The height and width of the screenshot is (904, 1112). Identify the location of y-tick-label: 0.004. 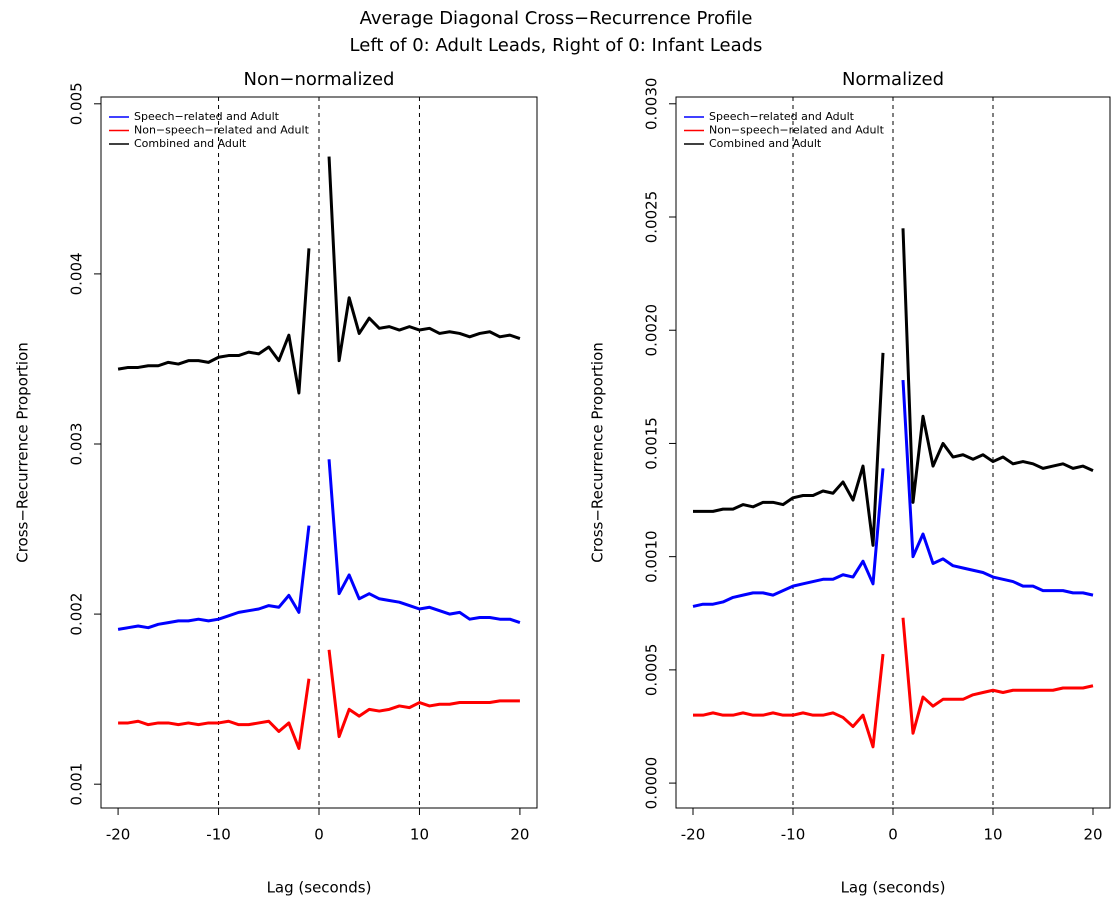
(77, 273).